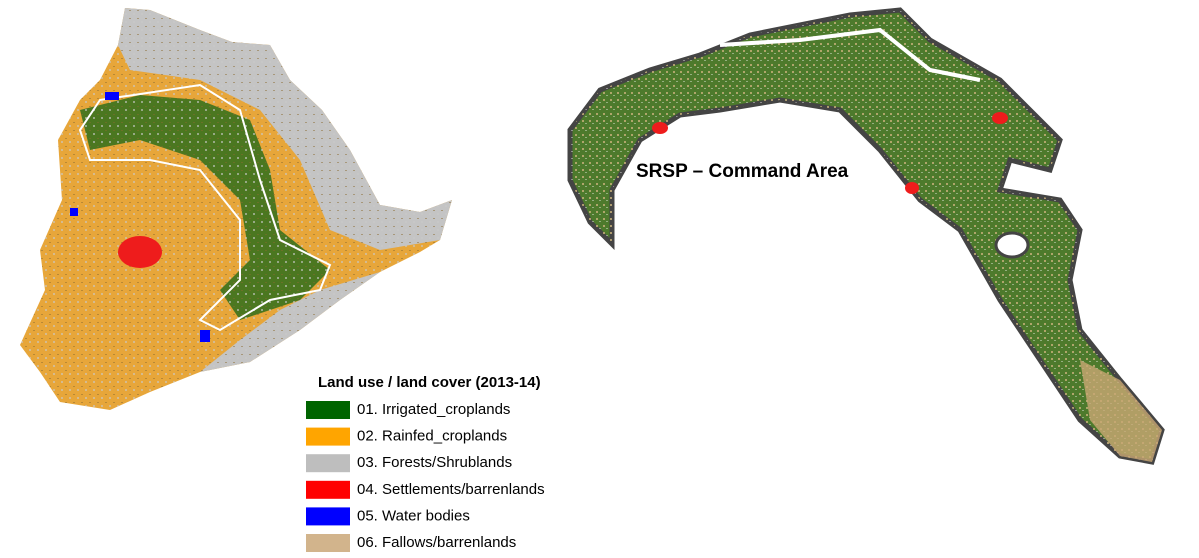 The height and width of the screenshot is (558, 1199). What do you see at coordinates (742, 171) in the screenshot?
I see `map-label: SRSP – Command Area` at bounding box center [742, 171].